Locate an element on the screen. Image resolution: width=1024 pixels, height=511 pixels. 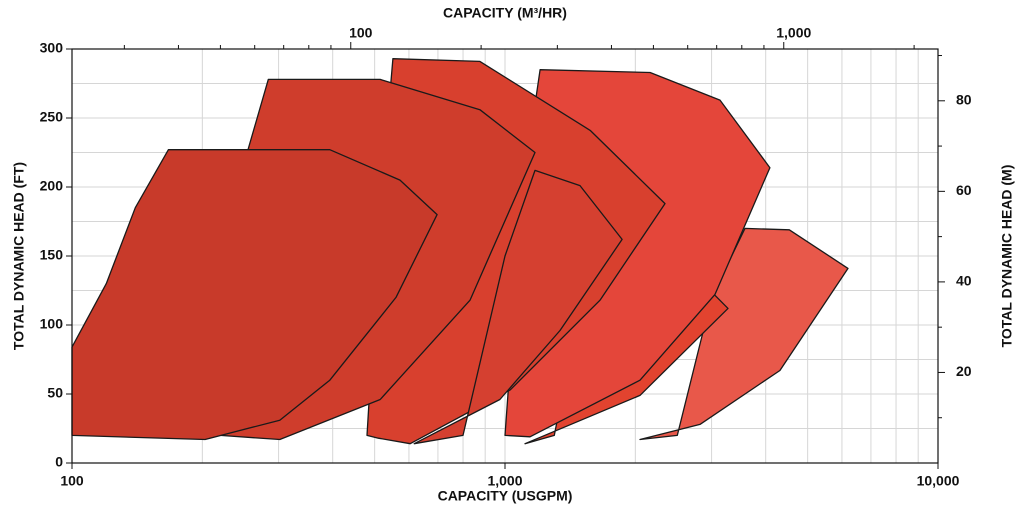
y2-tick-label: 40 is located at coordinates (964, 281).